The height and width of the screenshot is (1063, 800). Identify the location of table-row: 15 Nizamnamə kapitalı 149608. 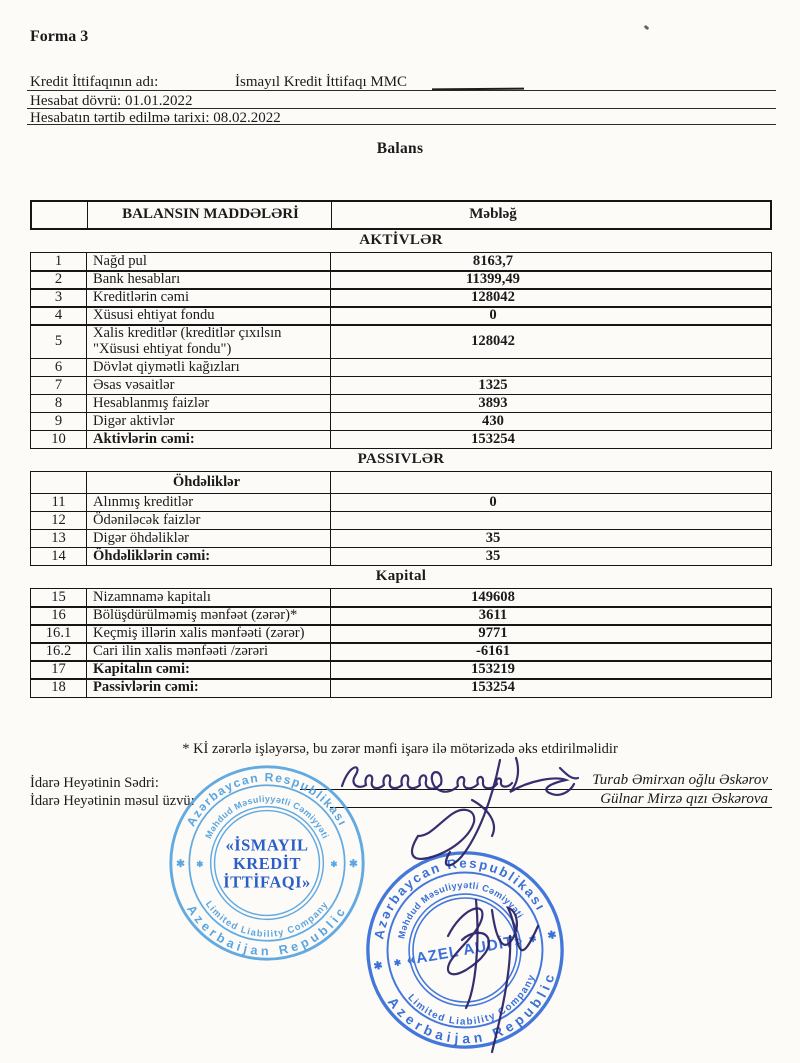
(401, 598).